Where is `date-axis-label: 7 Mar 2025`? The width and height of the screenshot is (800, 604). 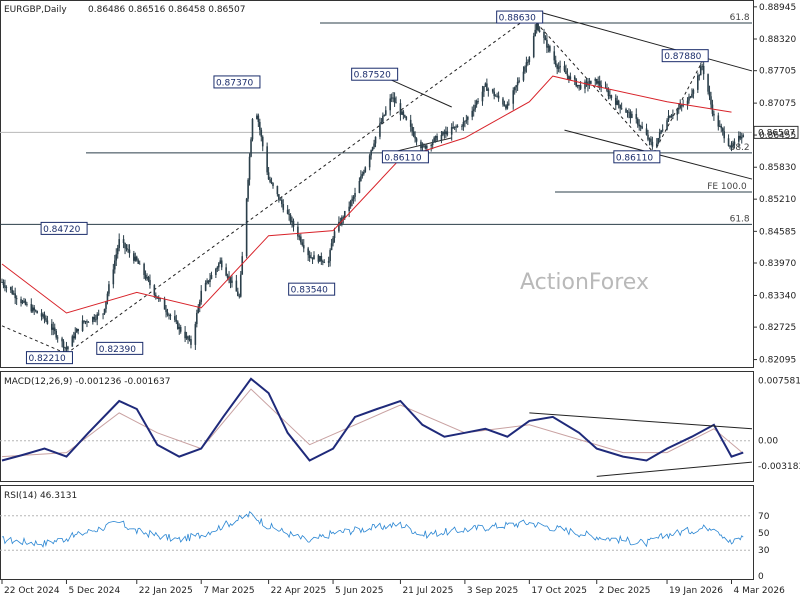
date-axis-label: 7 Mar 2025 is located at coordinates (228, 591).